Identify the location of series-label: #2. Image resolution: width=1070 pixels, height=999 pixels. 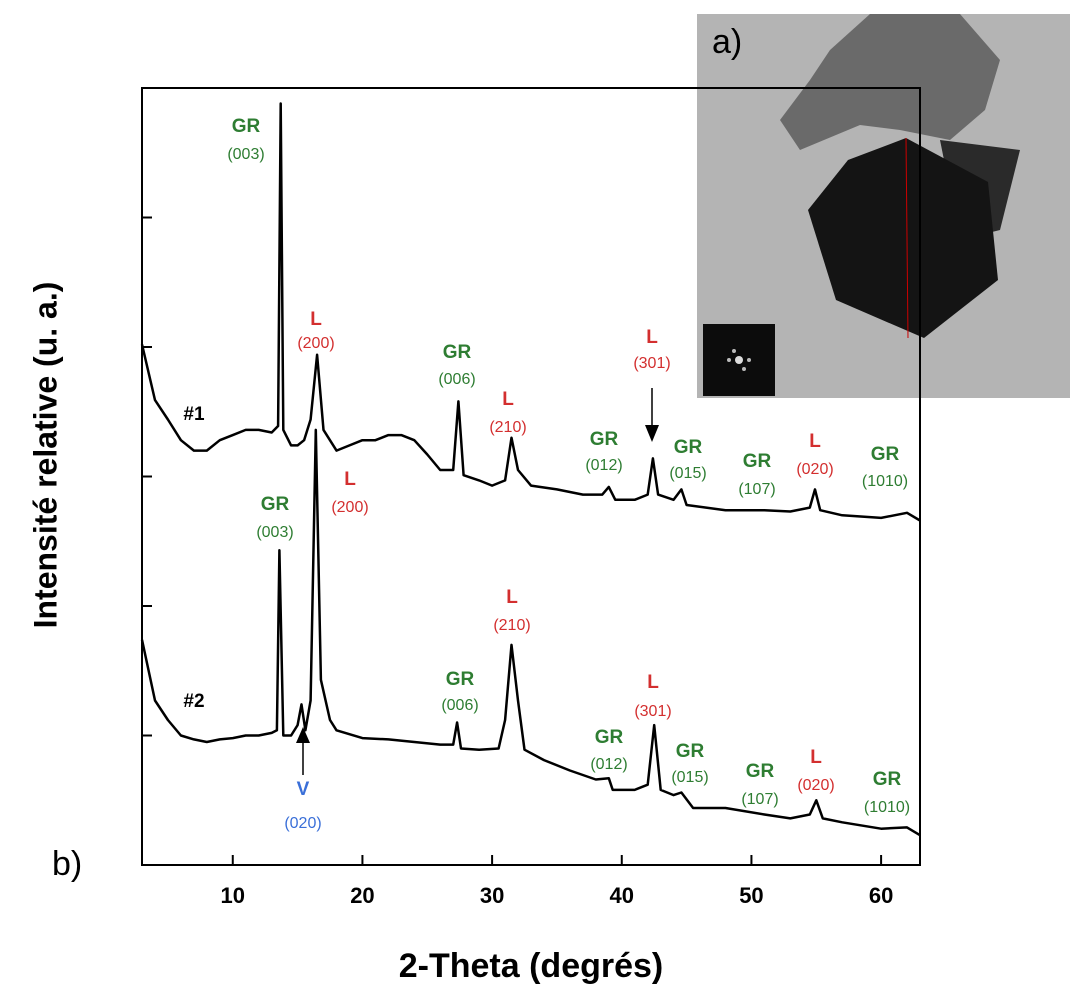
(193, 701).